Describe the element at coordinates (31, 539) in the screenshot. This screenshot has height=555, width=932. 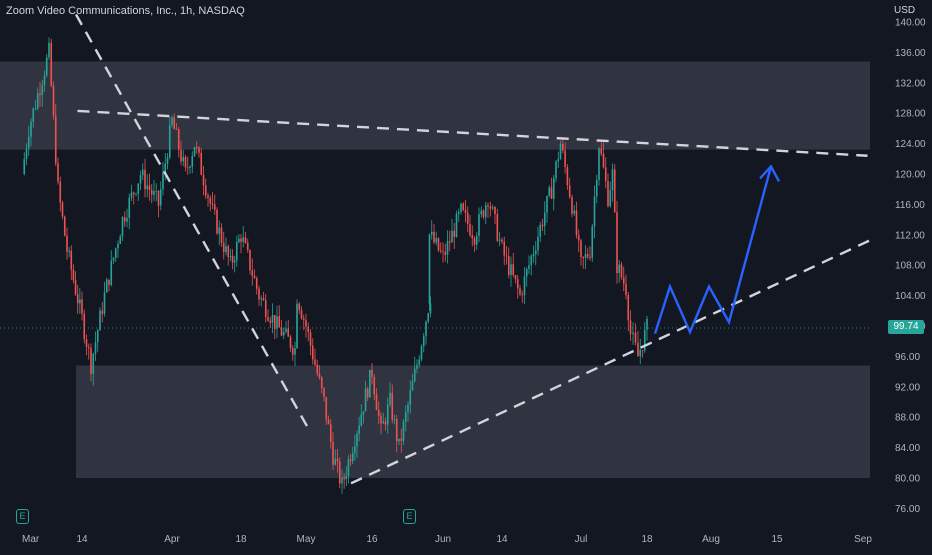
I see `x-tick-label: Mar` at that location.